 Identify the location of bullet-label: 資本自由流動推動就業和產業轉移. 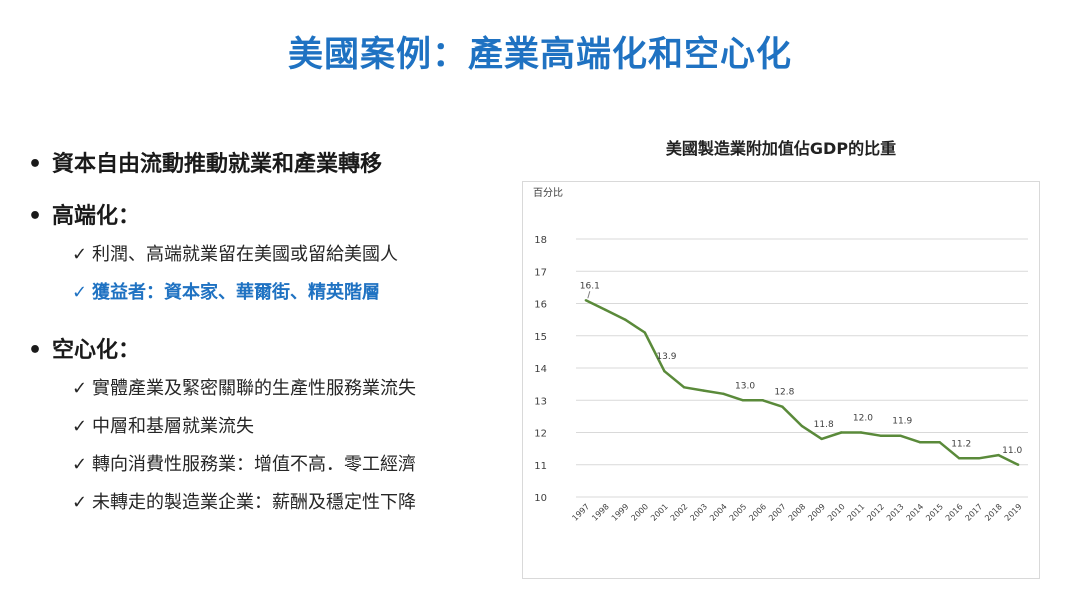
(217, 164).